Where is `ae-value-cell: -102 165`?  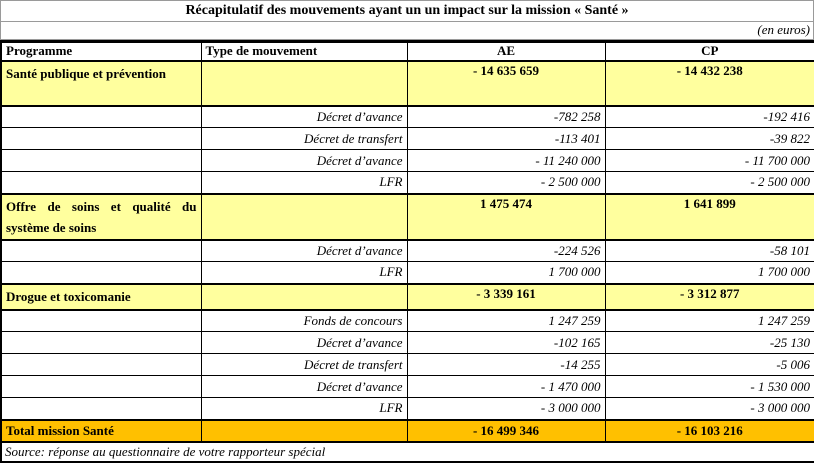
ae-value-cell: -102 165 is located at coordinates (506, 342).